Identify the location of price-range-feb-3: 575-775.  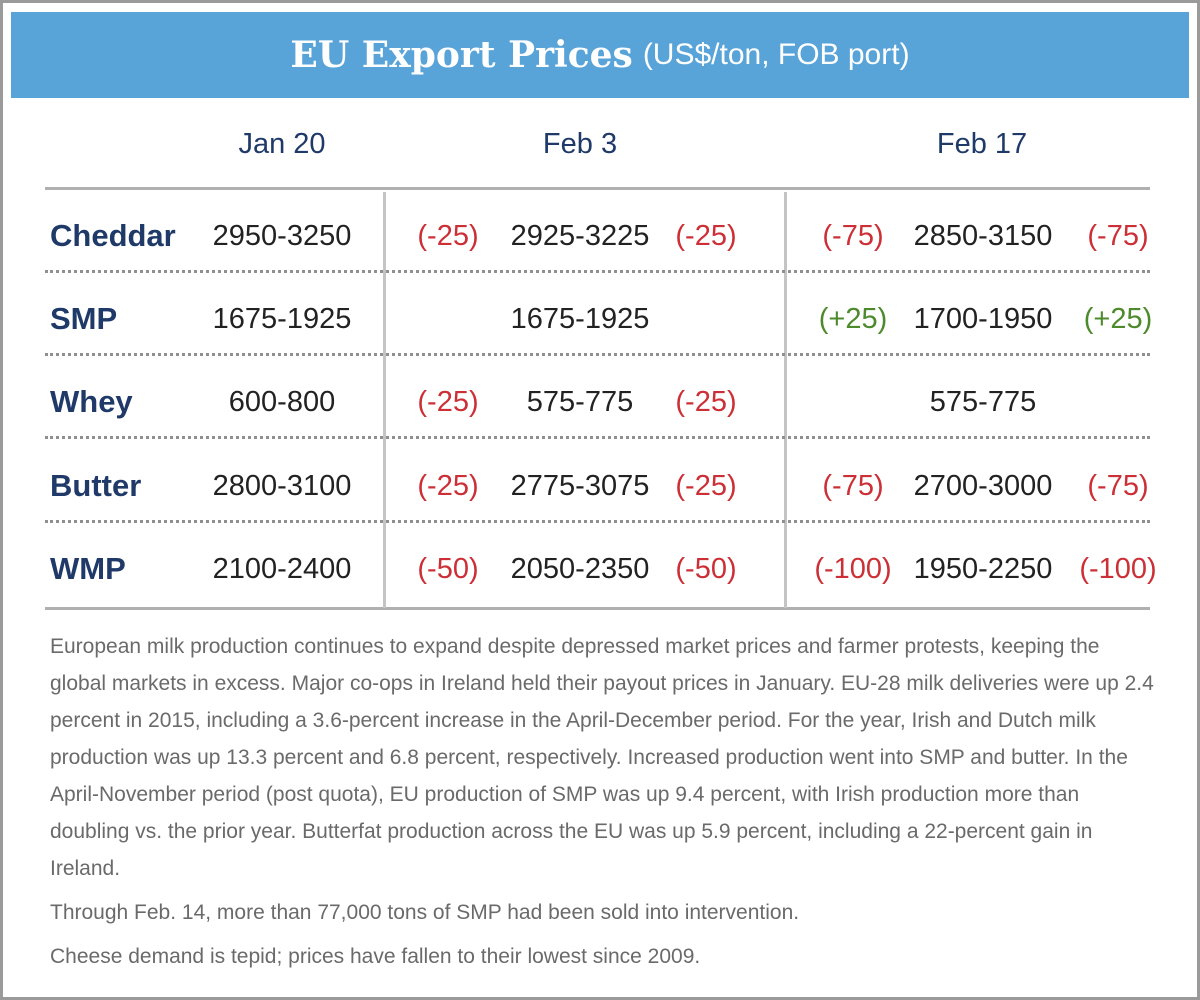
(580, 402).